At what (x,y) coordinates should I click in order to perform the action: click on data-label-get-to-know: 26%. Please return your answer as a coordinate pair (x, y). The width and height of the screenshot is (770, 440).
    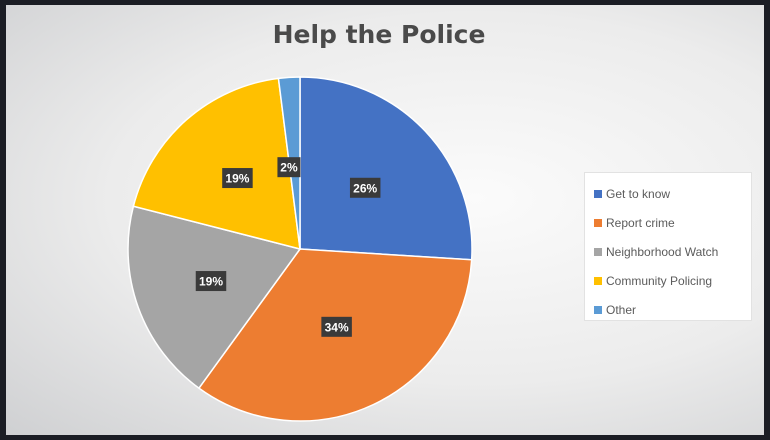
    Looking at the image, I should click on (365, 187).